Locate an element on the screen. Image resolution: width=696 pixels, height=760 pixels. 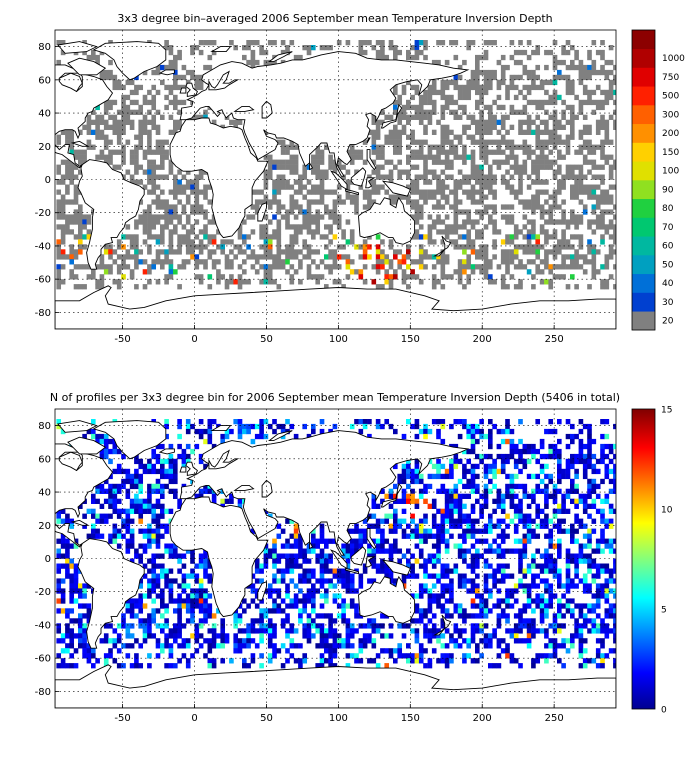
x-tick-label: 200 is located at coordinates (482, 339).